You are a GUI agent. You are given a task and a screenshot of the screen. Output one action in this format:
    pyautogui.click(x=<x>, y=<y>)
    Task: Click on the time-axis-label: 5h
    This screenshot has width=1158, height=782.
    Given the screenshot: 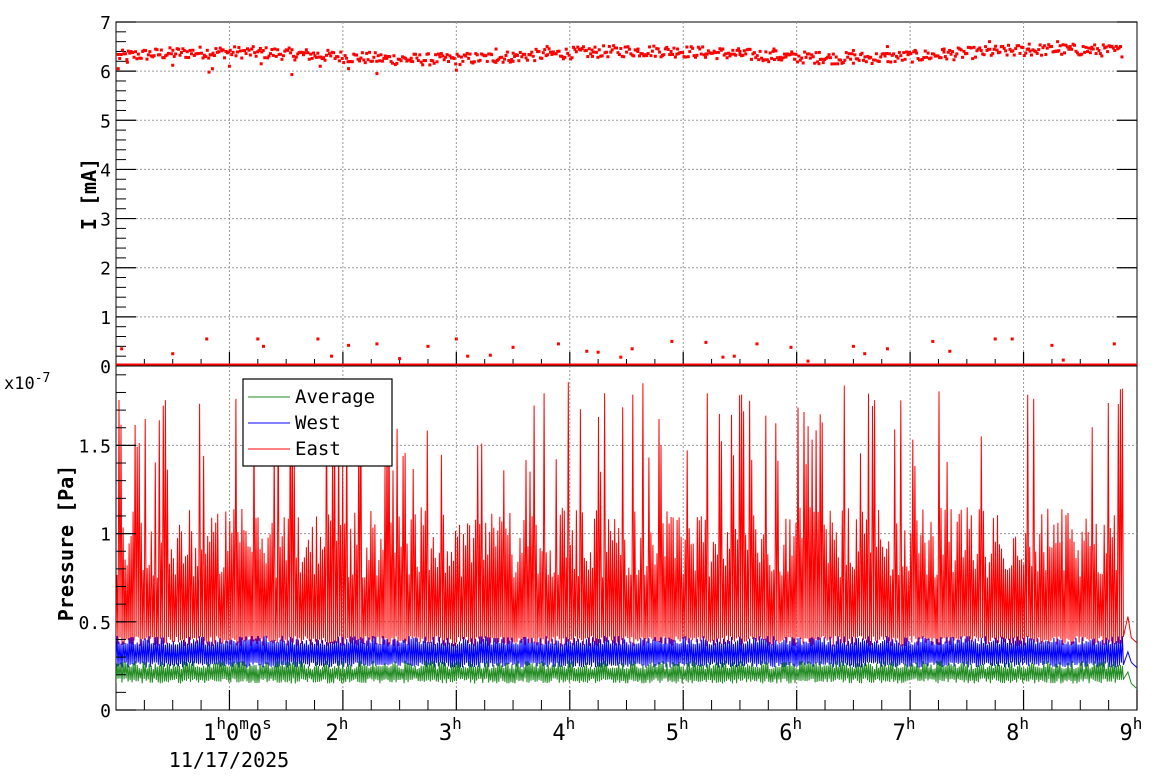 What is the action you would take?
    pyautogui.click(x=677, y=730)
    